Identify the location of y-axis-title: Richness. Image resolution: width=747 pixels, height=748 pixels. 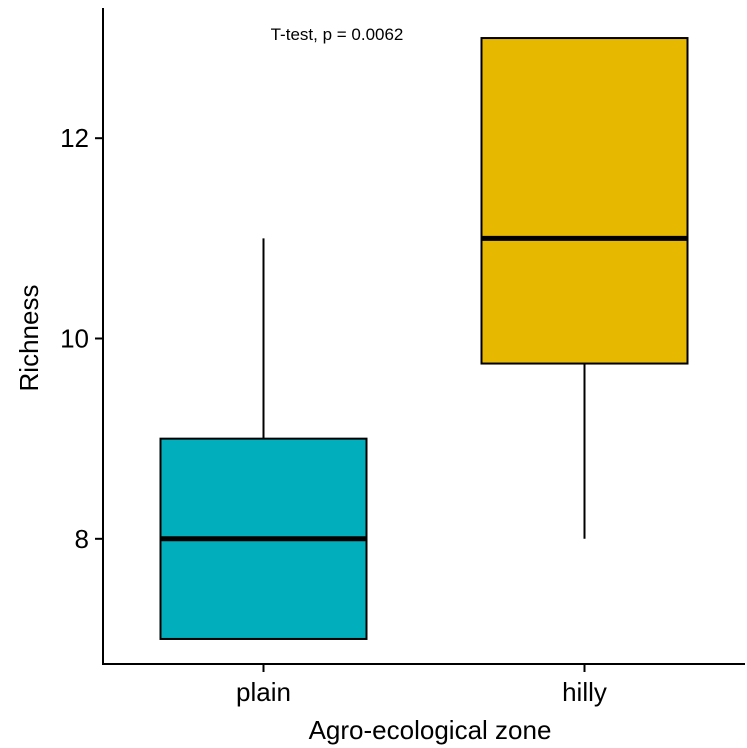
(29, 338).